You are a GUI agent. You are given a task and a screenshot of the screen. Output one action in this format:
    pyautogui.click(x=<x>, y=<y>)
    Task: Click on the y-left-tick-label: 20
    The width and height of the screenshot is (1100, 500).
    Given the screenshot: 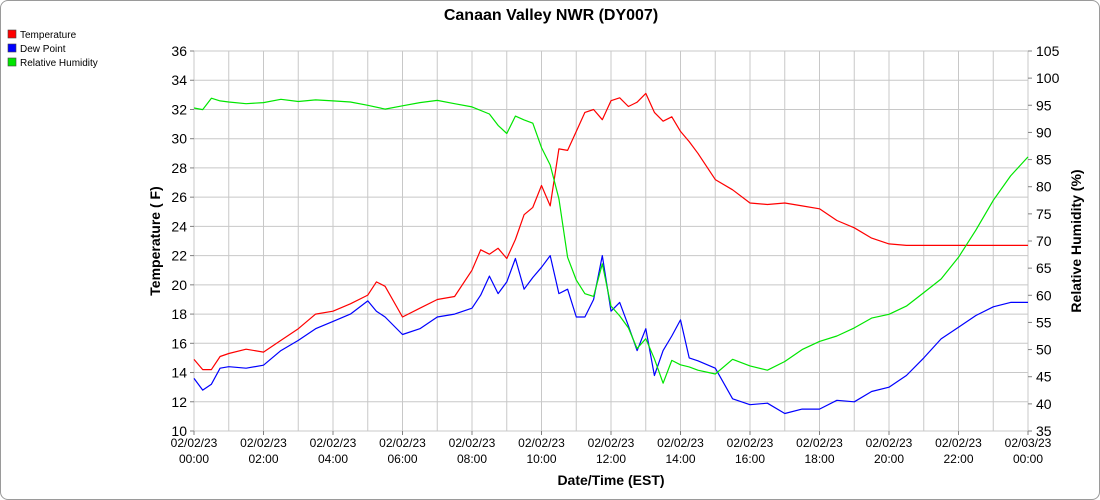 What is the action you would take?
    pyautogui.click(x=179, y=285)
    